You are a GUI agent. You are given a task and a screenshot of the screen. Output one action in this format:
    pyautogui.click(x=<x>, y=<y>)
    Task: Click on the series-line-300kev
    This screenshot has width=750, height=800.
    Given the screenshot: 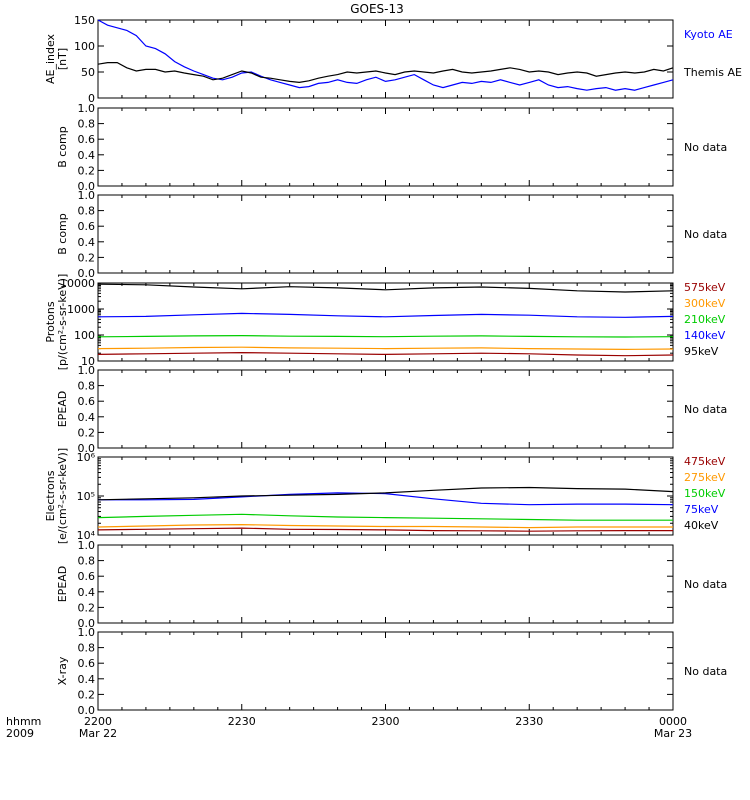 What is the action you would take?
    pyautogui.click(x=385, y=348)
    